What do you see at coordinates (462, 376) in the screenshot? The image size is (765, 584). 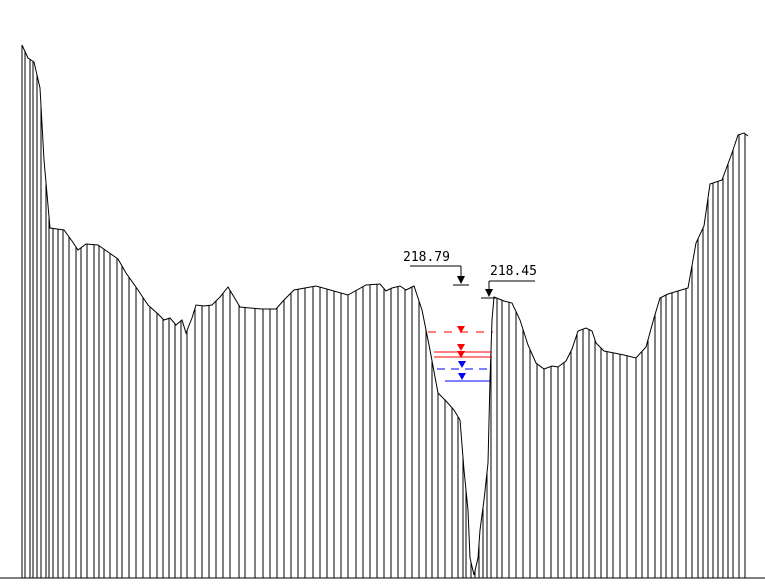 I see `normal-level-lower-marker-icon` at bounding box center [462, 376].